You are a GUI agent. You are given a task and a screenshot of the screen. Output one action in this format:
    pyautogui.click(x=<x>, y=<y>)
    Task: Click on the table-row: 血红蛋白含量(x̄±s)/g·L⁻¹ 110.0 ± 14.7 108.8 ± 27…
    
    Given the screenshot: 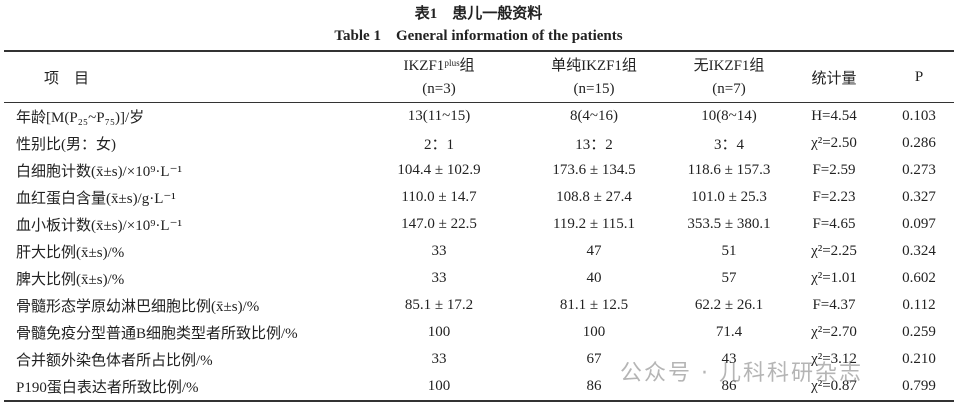 What is the action you would take?
    pyautogui.click(x=479, y=197)
    